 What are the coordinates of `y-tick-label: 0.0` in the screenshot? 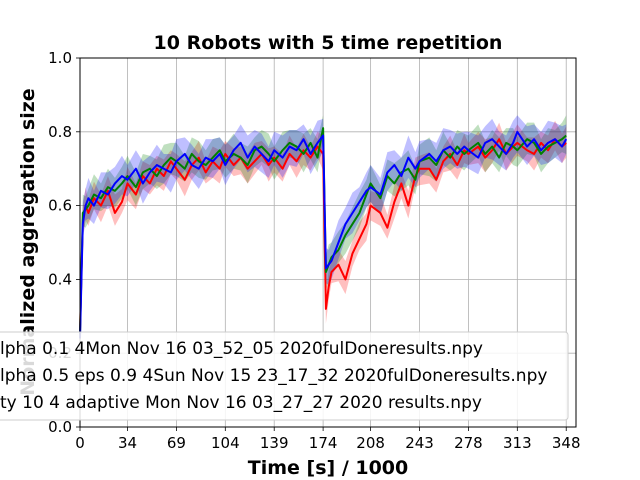 It's located at (60, 427).